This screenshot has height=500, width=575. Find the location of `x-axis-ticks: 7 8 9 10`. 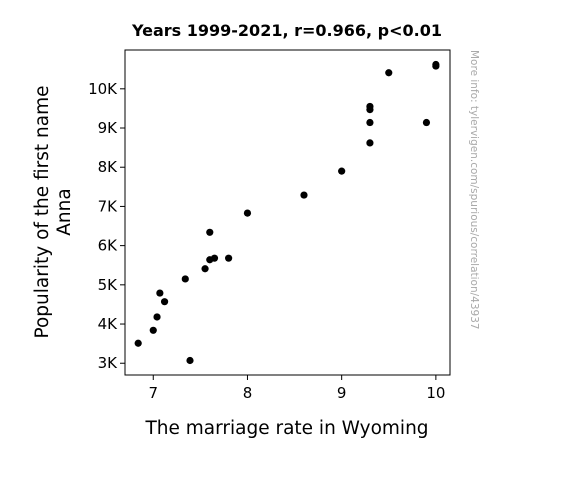

x-axis-ticks: 7 8 9 10 is located at coordinates (296, 388).